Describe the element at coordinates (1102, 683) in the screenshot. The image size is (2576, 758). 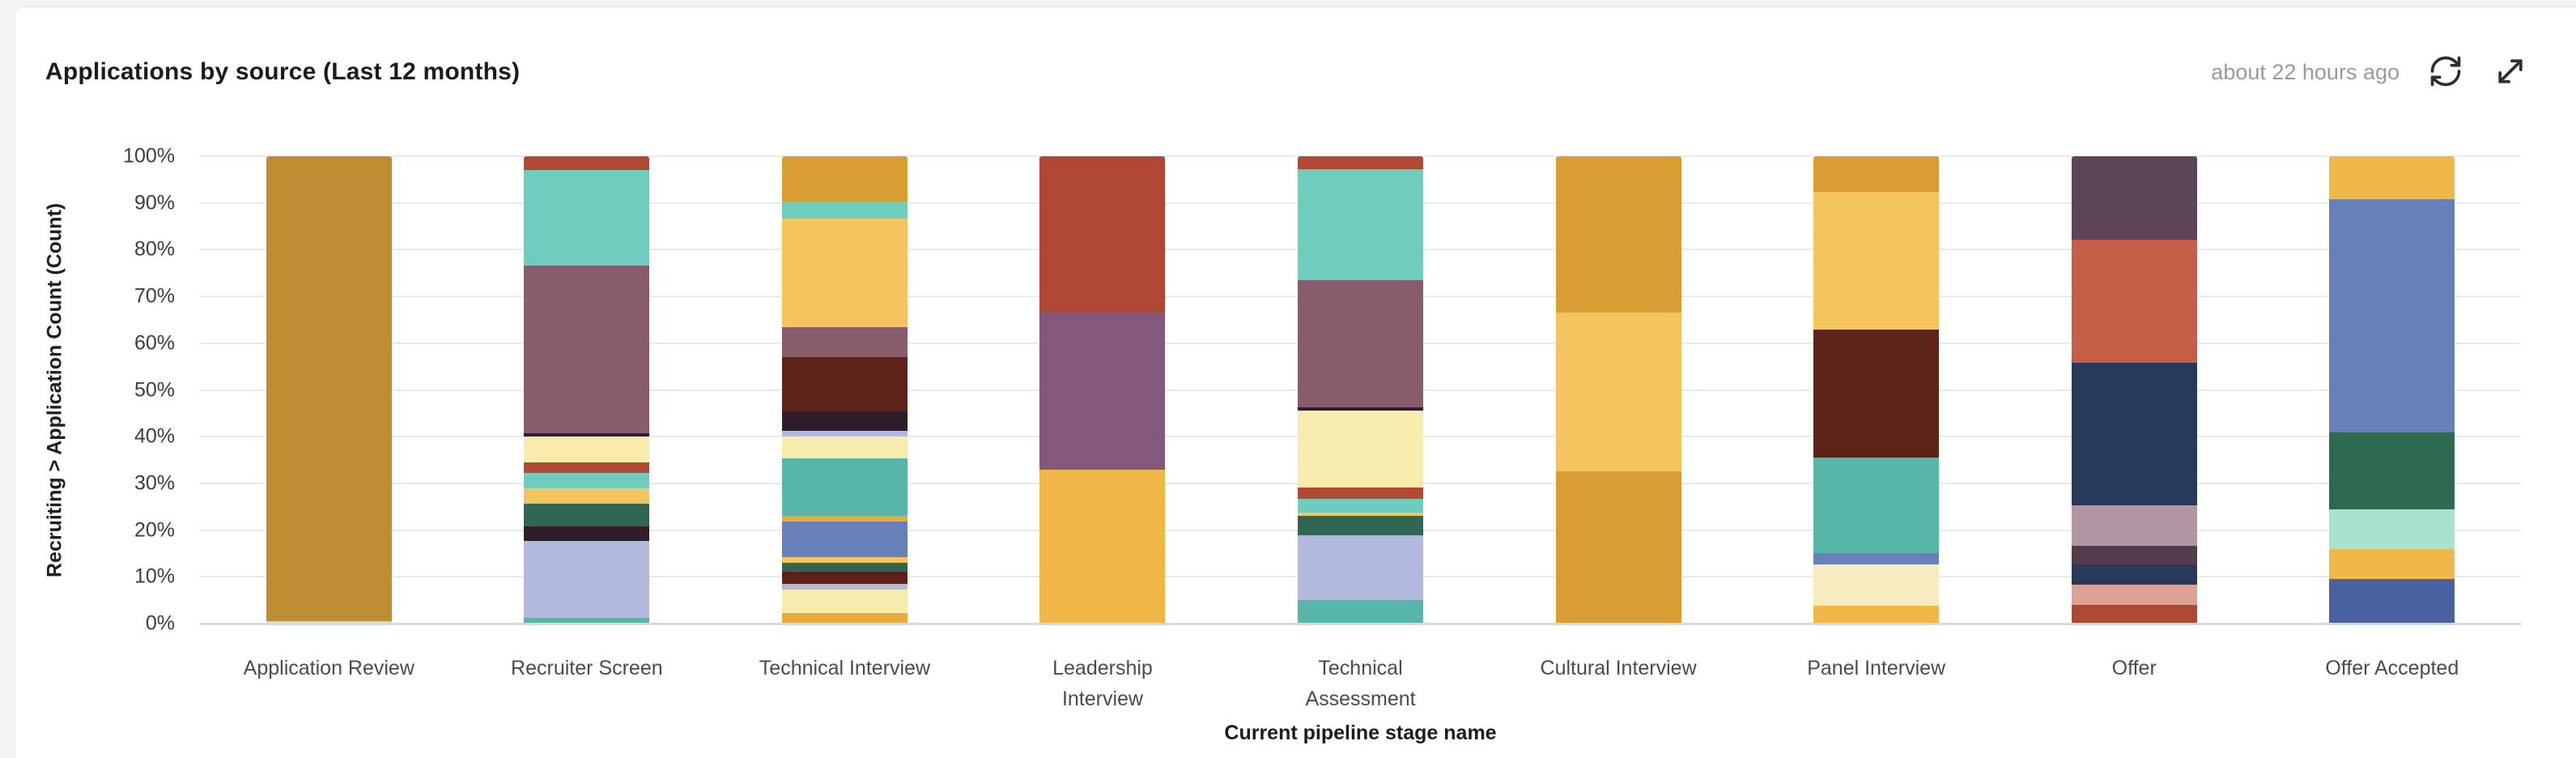
I see `x-tick-label: Leadership Interview` at that location.